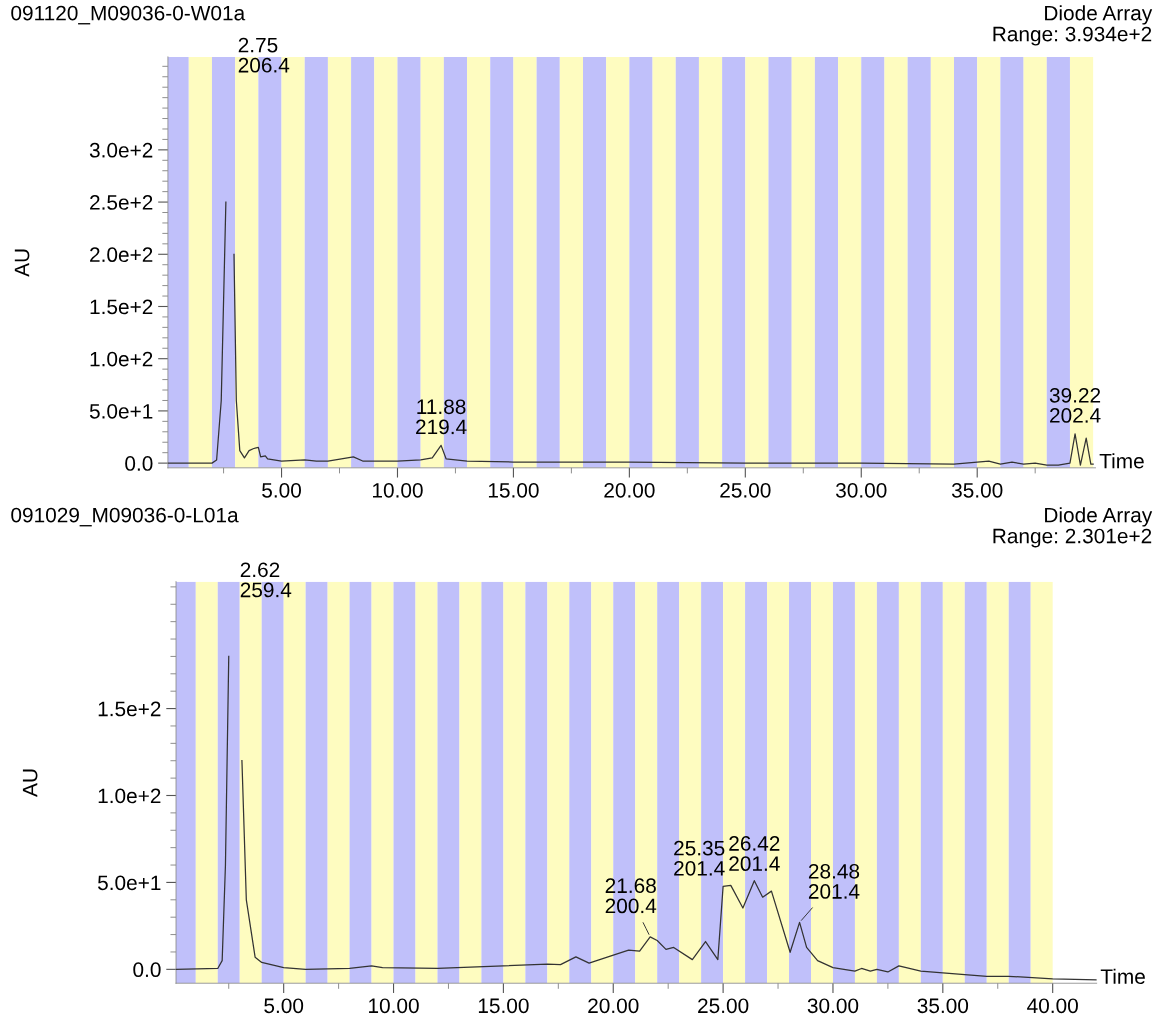 Image resolution: width=1158 pixels, height=1035 pixels. I want to click on annotation: 2.62 259.4, so click(266, 580).